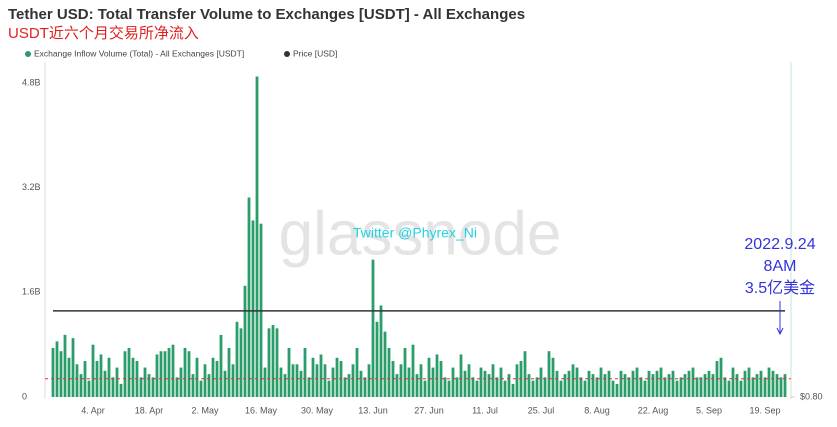 This screenshot has width=837, height=427. I want to click on x-tick-label: 11. Jul, so click(485, 410).